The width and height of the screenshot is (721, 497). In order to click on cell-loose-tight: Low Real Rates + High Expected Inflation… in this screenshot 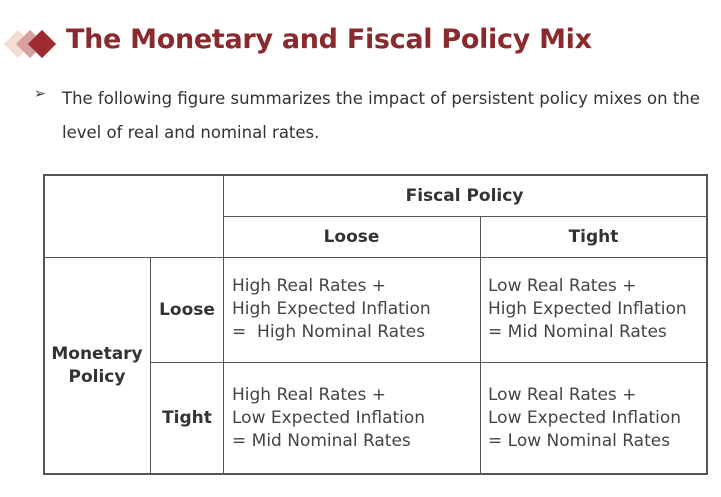, I will do `click(587, 309)`.